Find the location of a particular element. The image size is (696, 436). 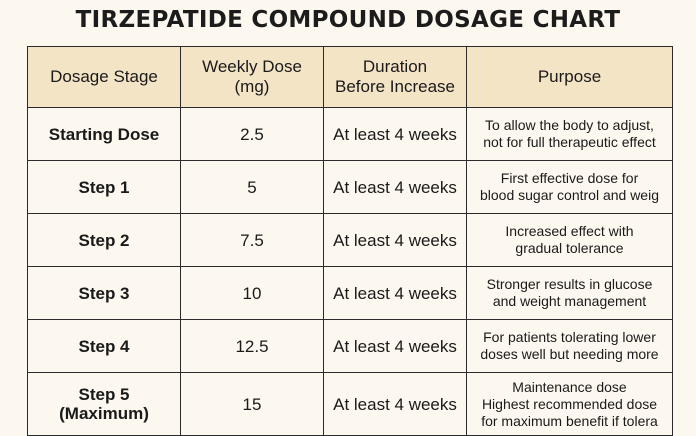

header-duration: Duration Before Increase is located at coordinates (395, 77).